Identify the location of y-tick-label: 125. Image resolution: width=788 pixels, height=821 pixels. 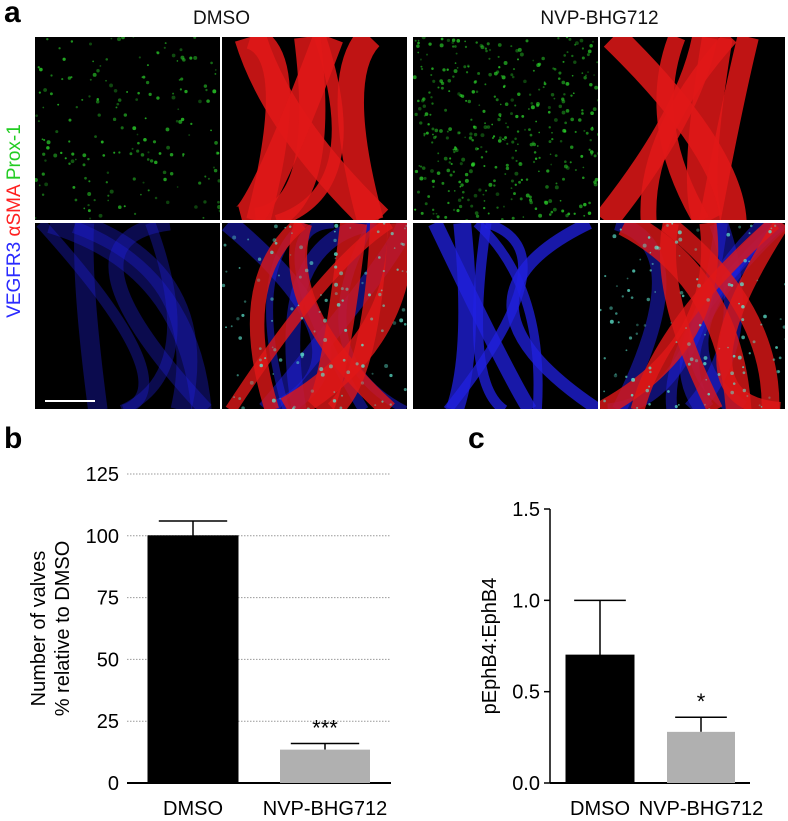
(102, 475).